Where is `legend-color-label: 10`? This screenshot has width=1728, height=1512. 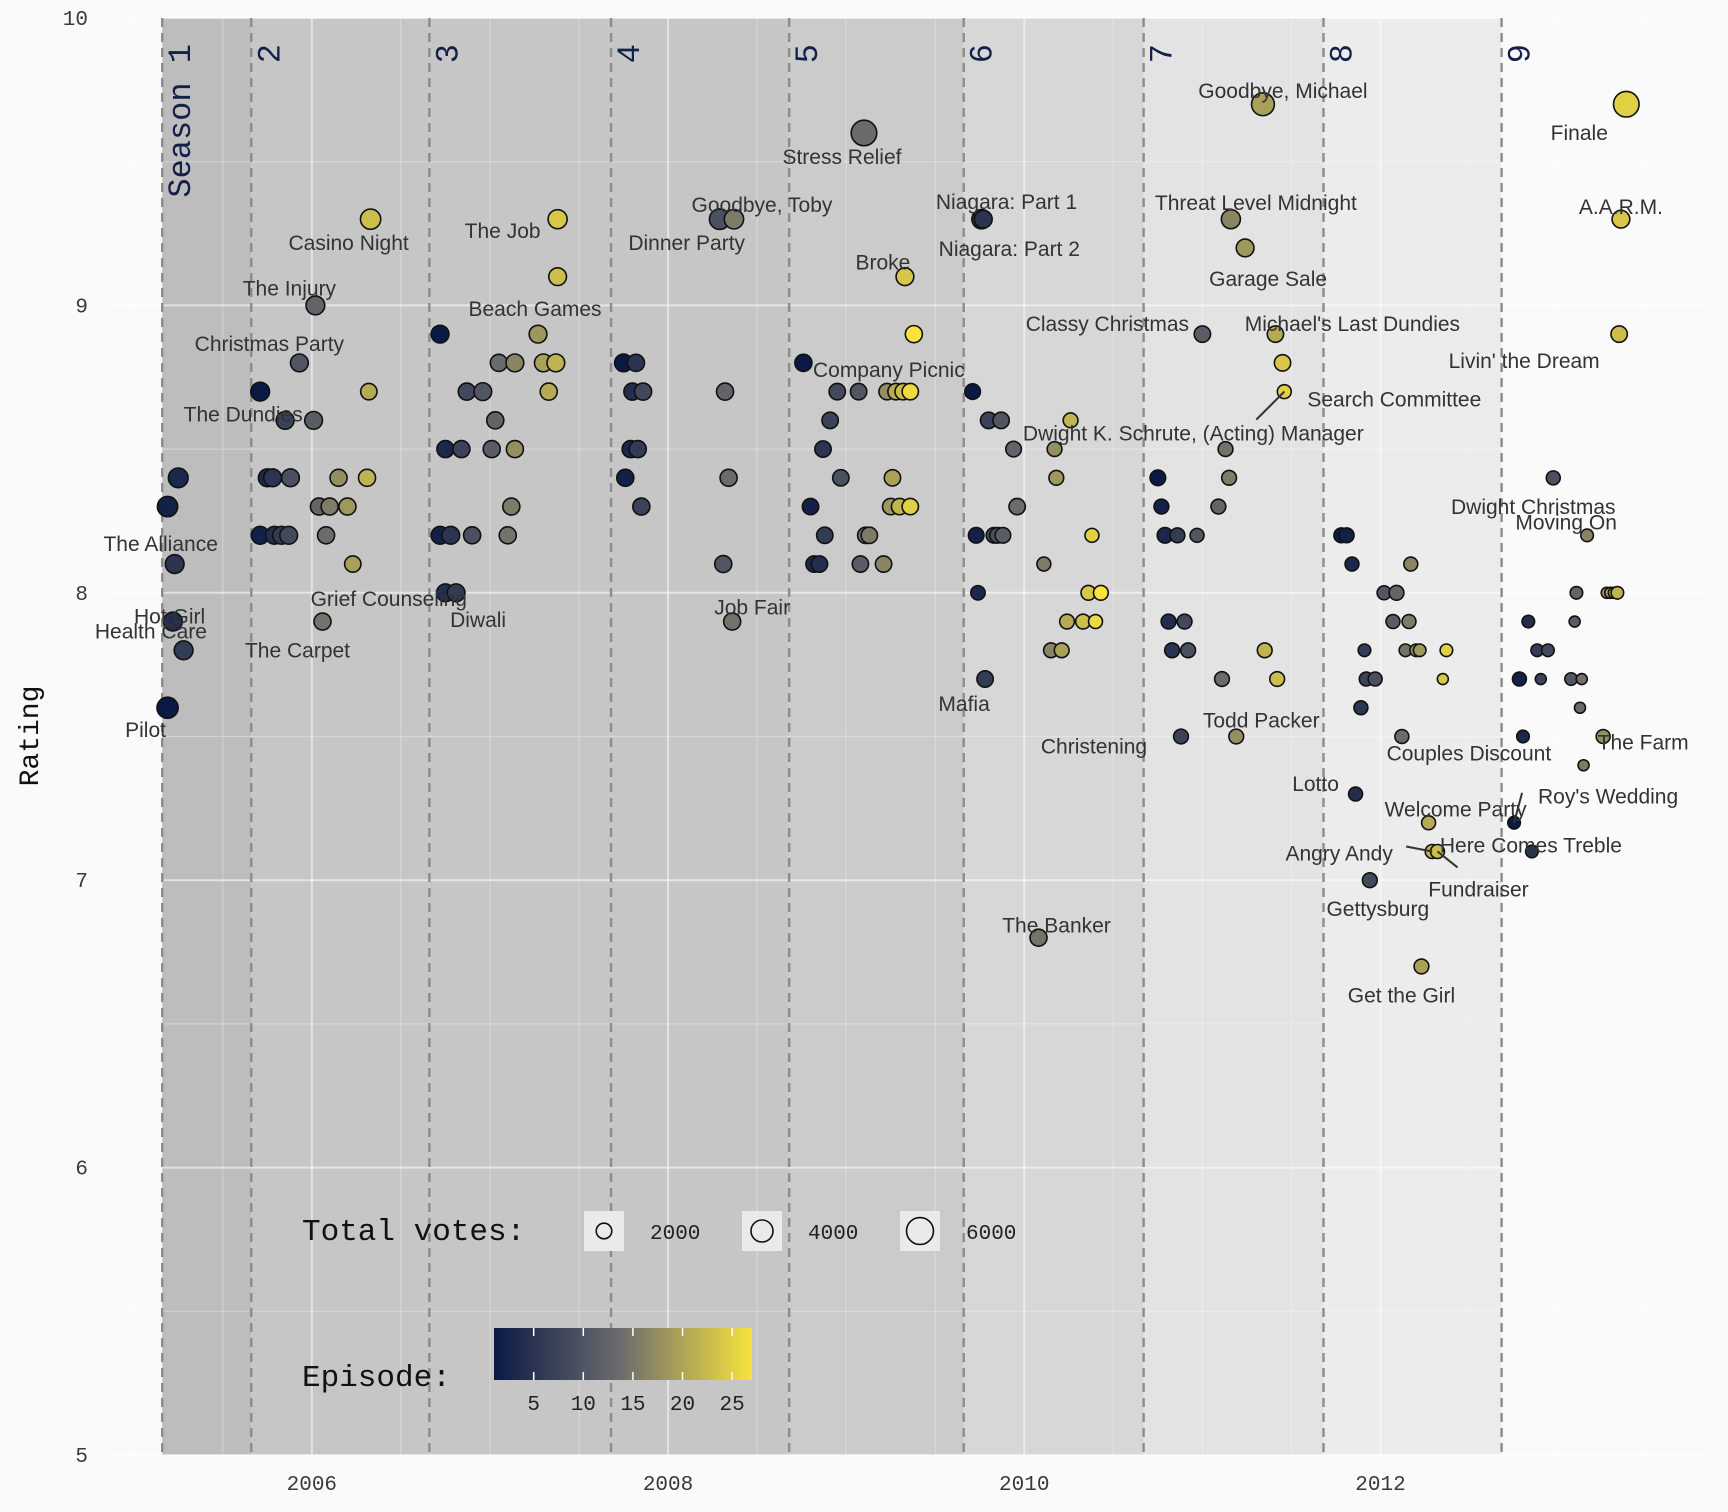 legend-color-label: 10 is located at coordinates (583, 1405).